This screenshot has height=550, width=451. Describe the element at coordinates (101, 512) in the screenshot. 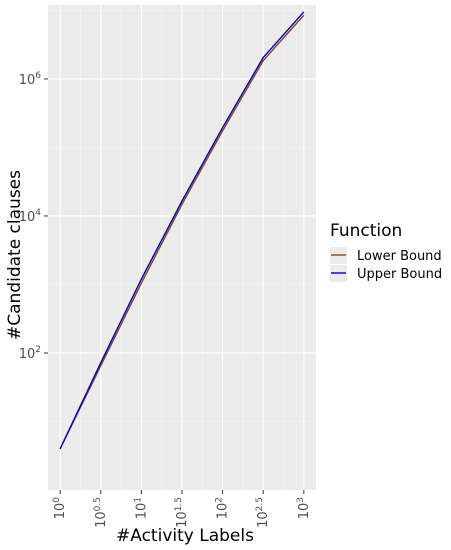

I see `x-tick-label: 100.5` at that location.